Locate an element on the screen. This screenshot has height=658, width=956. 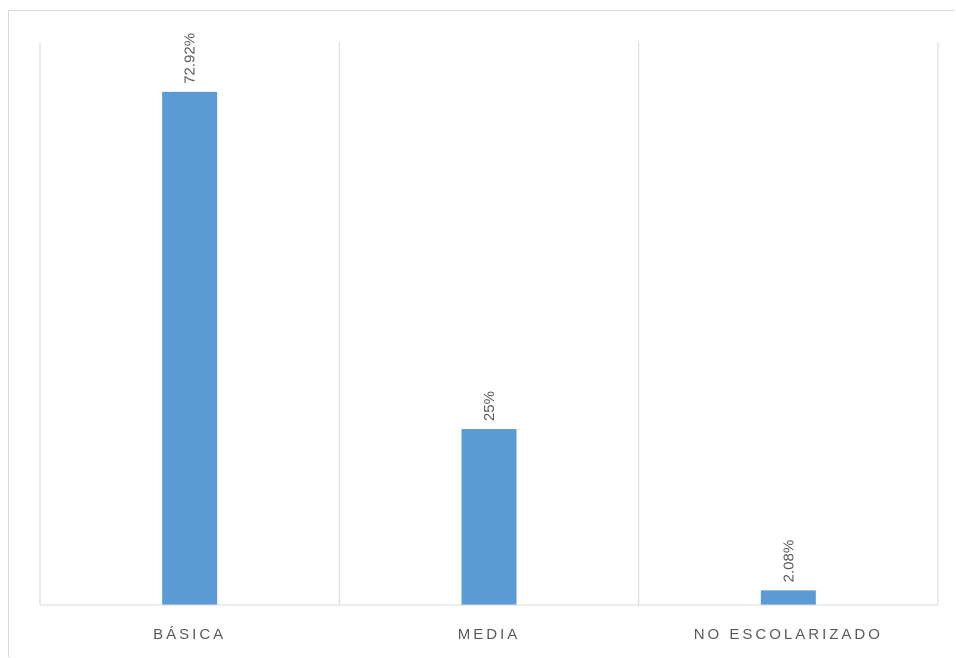
category-label-3: NO ESCOLARIZADO is located at coordinates (788, 634).